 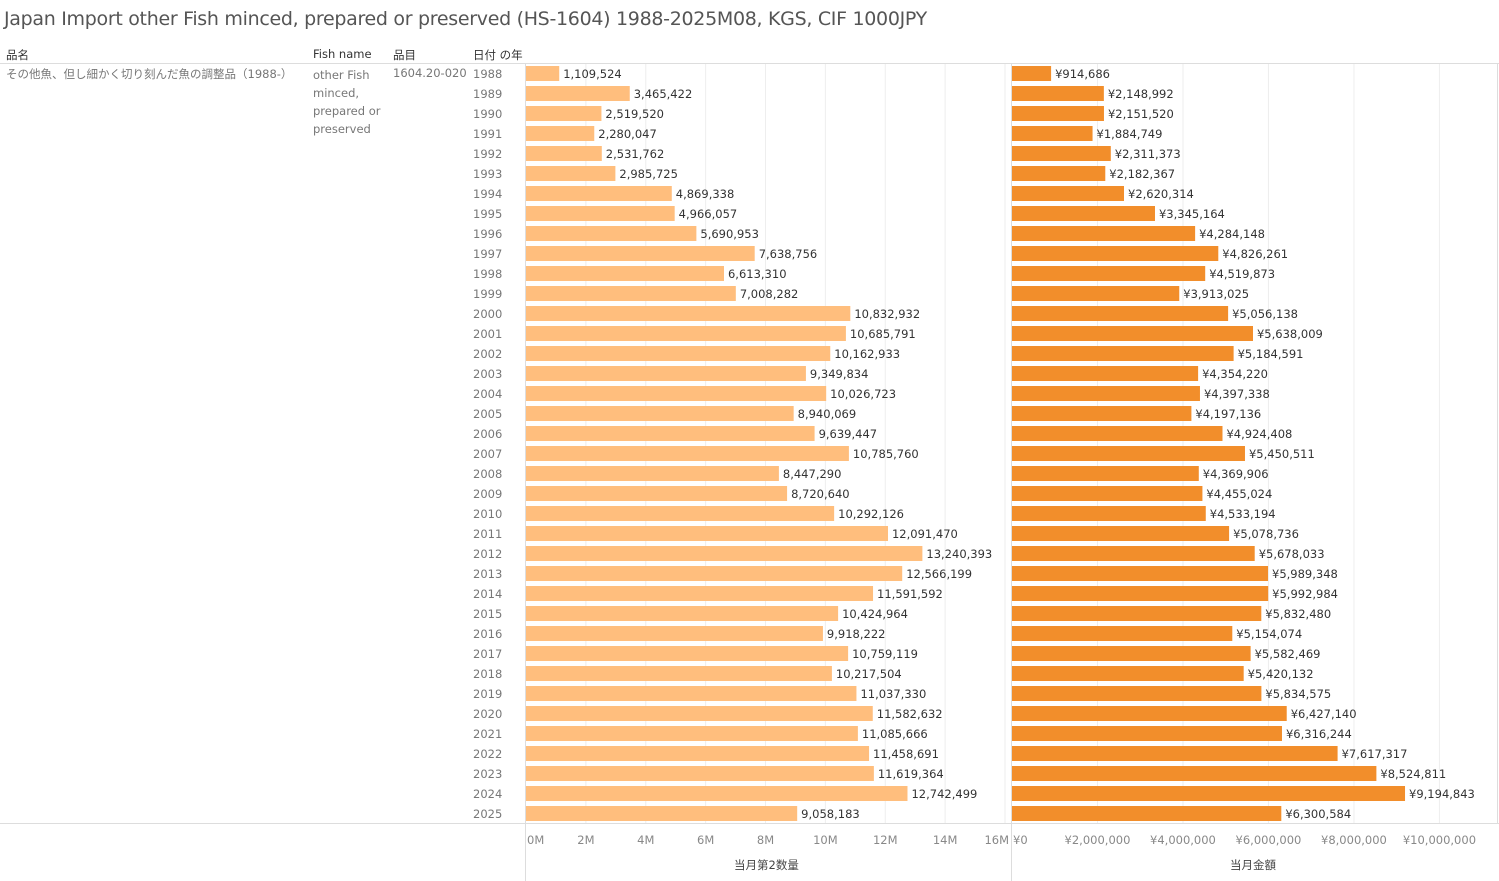 I want to click on year-label: 2000, so click(x=487, y=314).